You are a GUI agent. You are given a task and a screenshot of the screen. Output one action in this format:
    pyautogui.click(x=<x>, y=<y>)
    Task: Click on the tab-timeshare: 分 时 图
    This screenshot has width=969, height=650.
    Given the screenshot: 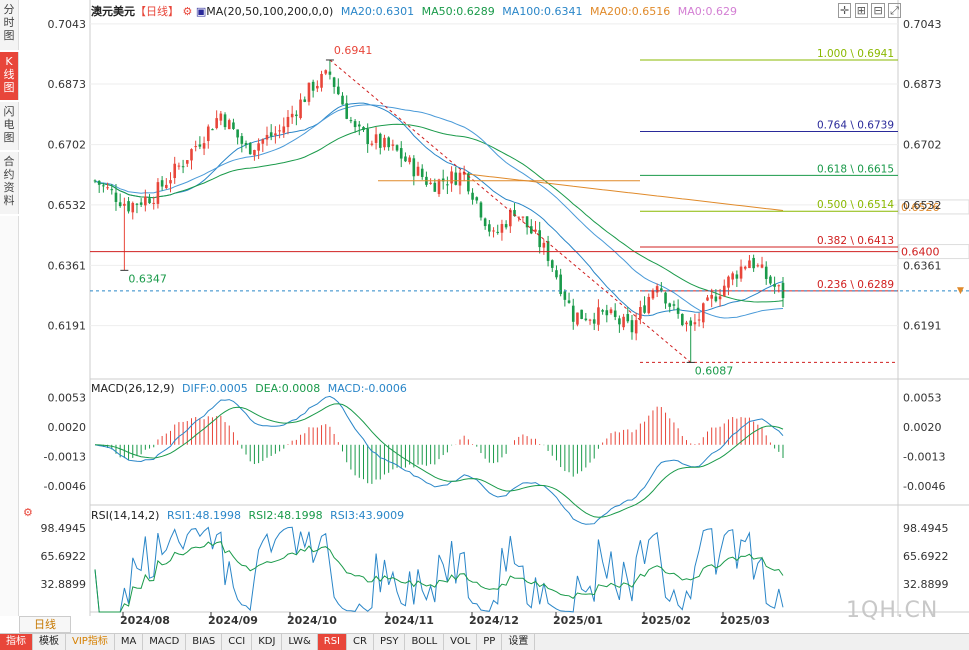 What is the action you would take?
    pyautogui.click(x=9, y=25)
    